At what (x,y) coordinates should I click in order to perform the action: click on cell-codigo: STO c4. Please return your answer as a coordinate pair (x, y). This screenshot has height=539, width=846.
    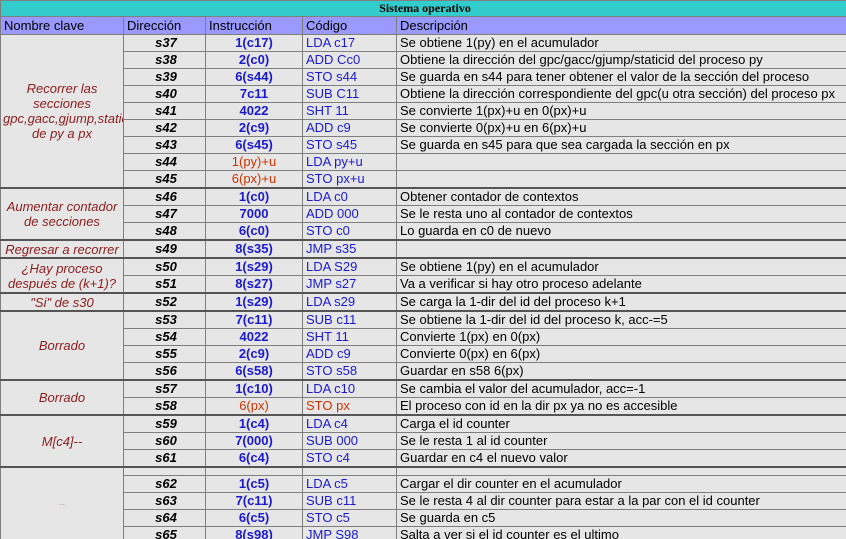
    Looking at the image, I should click on (349, 458).